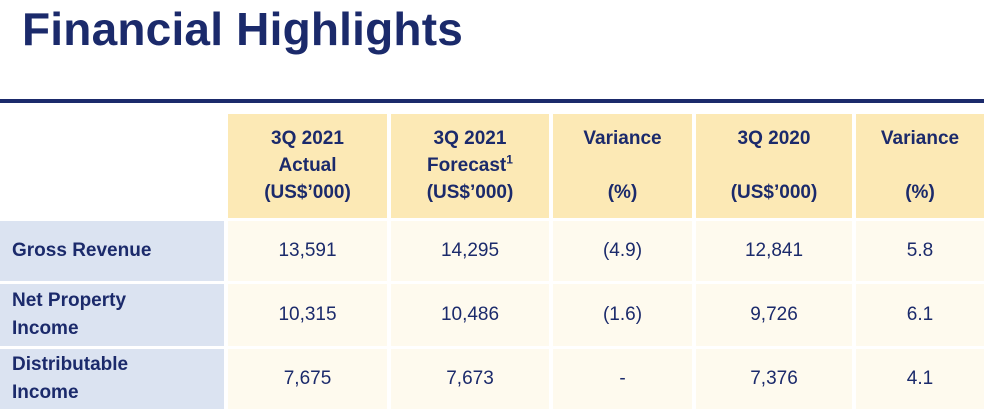 This screenshot has height=419, width=984. Describe the element at coordinates (467, 165) in the screenshot. I see `header-text: Forecast` at that location.